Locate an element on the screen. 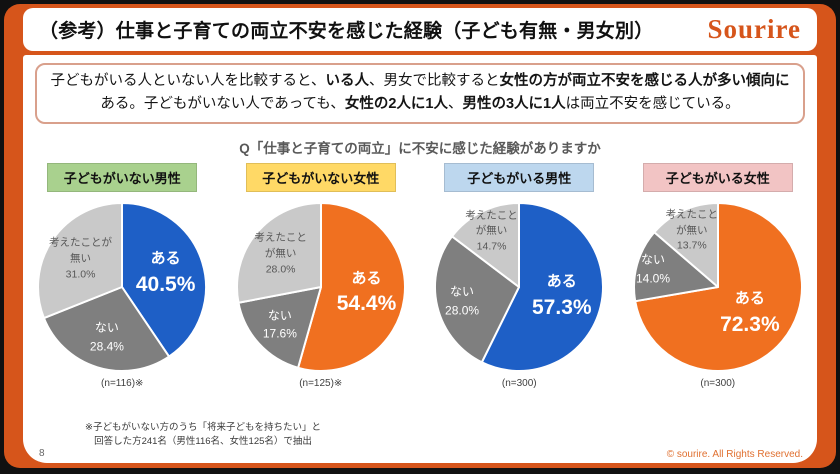 The image size is (840, 474). chart-category-chip: 子どもがいない女性 is located at coordinates (320, 178).